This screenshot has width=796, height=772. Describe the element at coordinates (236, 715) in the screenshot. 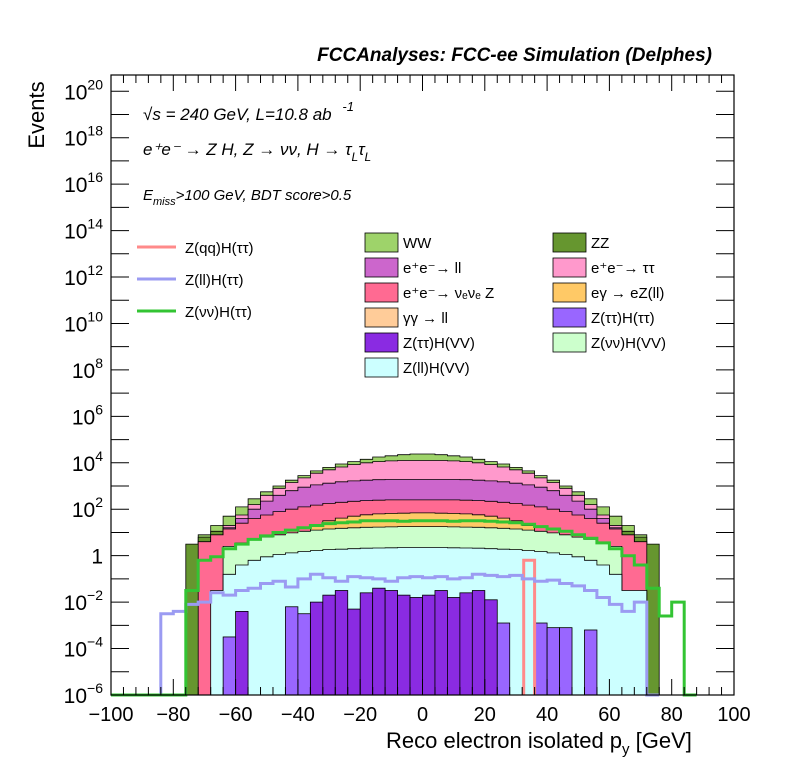

I see `x-tick-label: −60` at that location.